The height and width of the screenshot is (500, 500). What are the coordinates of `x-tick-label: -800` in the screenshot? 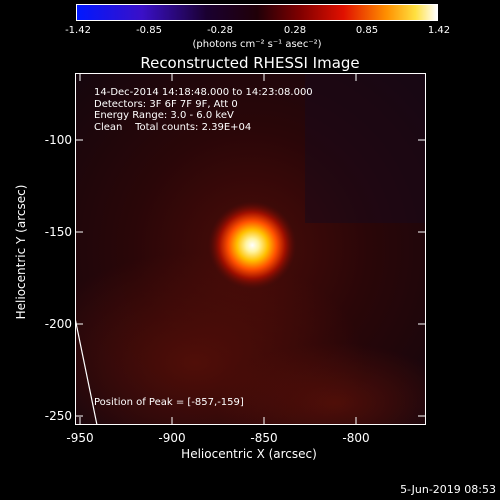 It's located at (356, 438).